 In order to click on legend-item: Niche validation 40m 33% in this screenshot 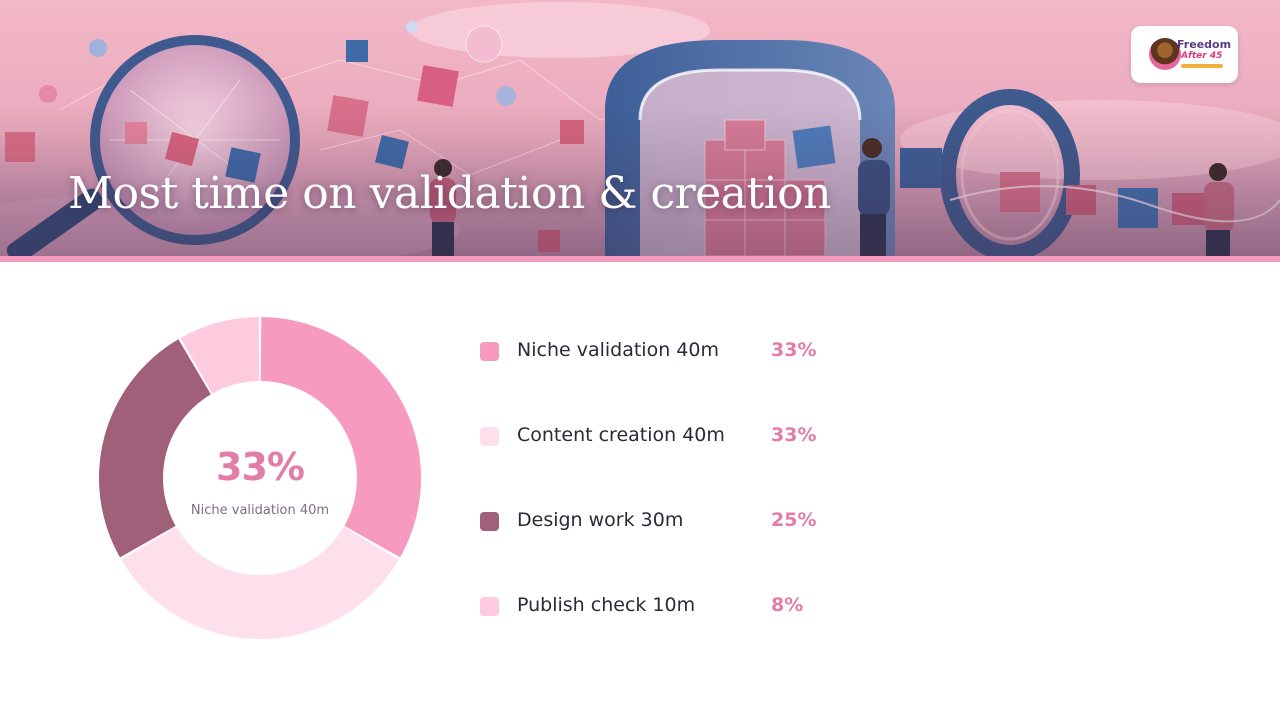, I will do `click(680, 352)`.